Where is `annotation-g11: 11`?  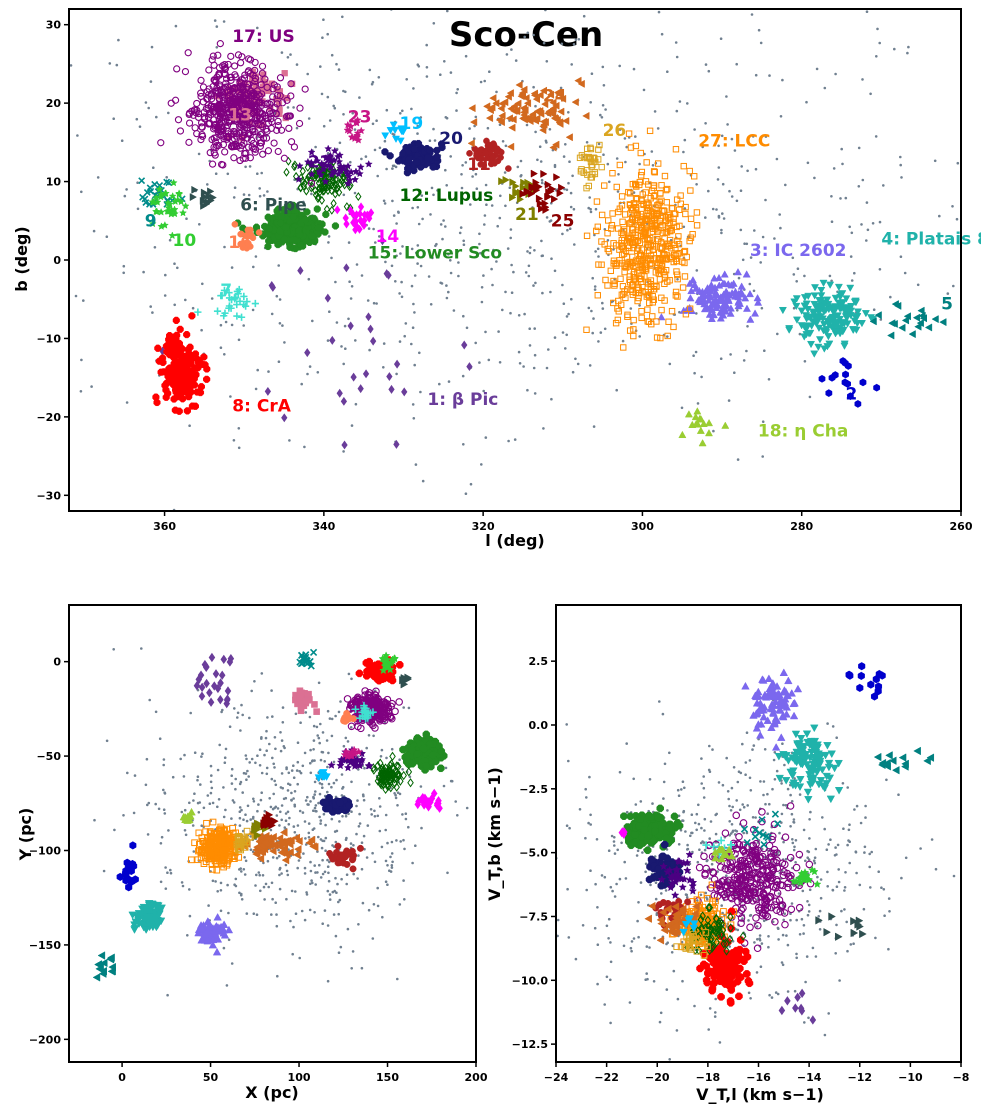
annotation-g11: 11 is located at coordinates (479, 165).